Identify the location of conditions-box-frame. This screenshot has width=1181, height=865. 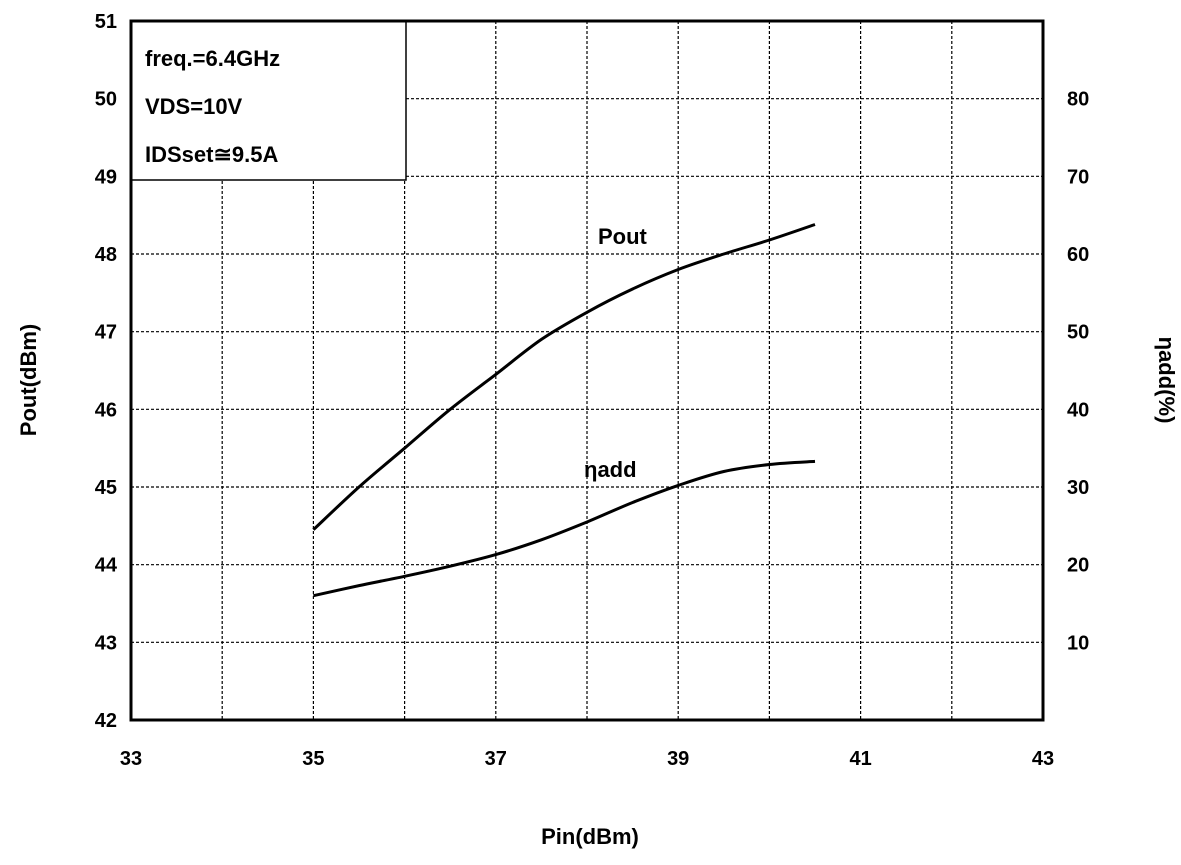
(268, 100).